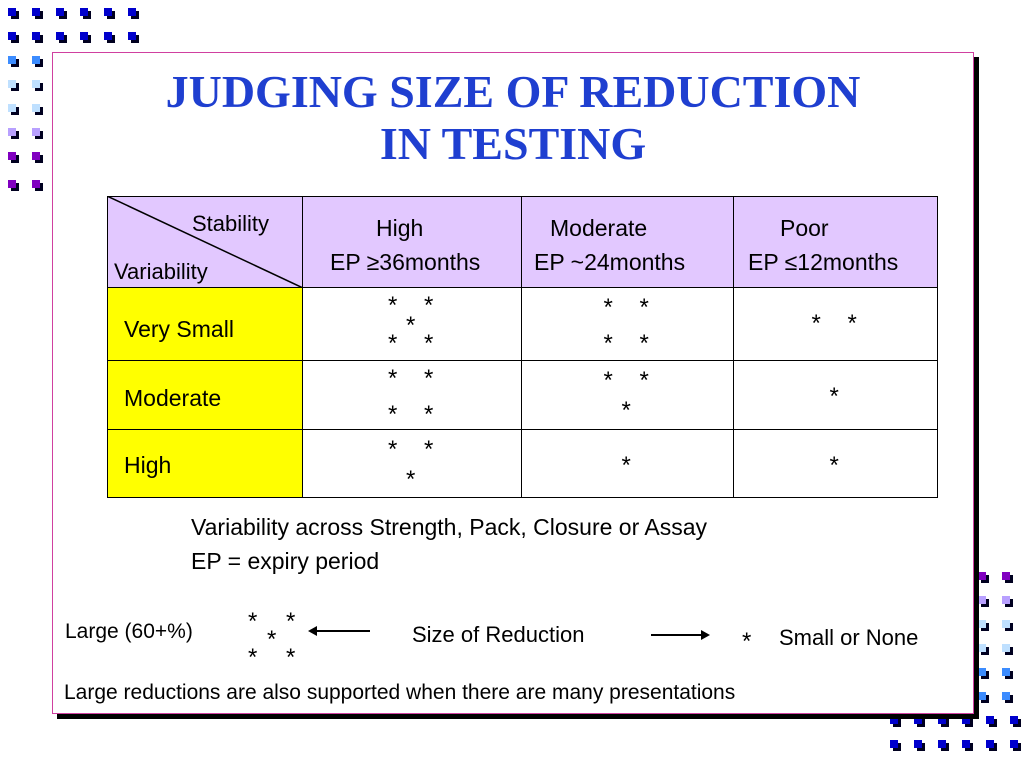 The height and width of the screenshot is (768, 1024). I want to click on row-header-moderate: Moderate, so click(205, 395).